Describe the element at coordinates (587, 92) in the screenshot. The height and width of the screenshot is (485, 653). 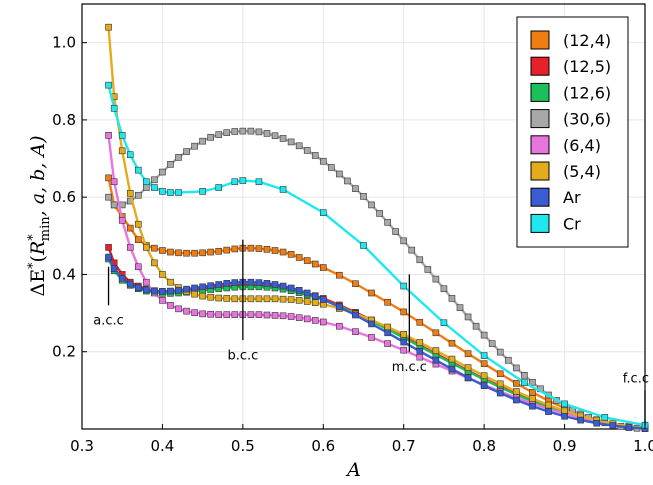
I see `legend-label: (12,6)` at that location.